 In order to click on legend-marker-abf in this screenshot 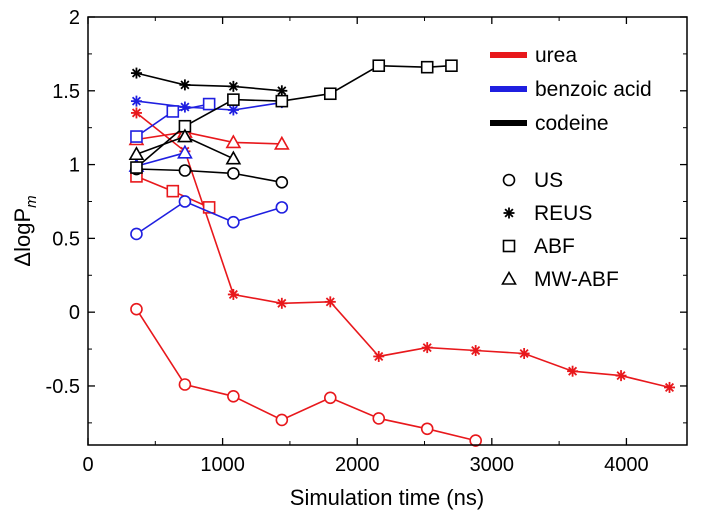, I will do `click(509, 246)`.